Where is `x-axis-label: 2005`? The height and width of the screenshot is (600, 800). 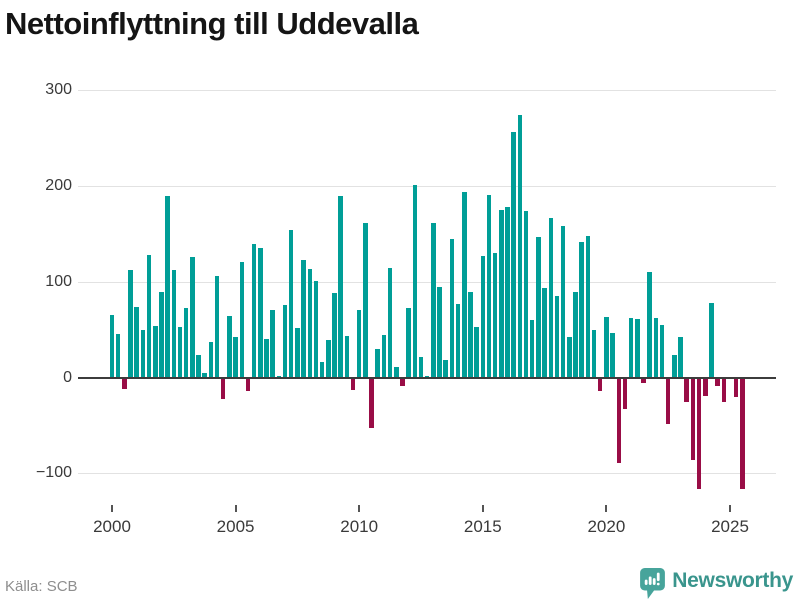
x-axis-label: 2005 is located at coordinates (235, 526).